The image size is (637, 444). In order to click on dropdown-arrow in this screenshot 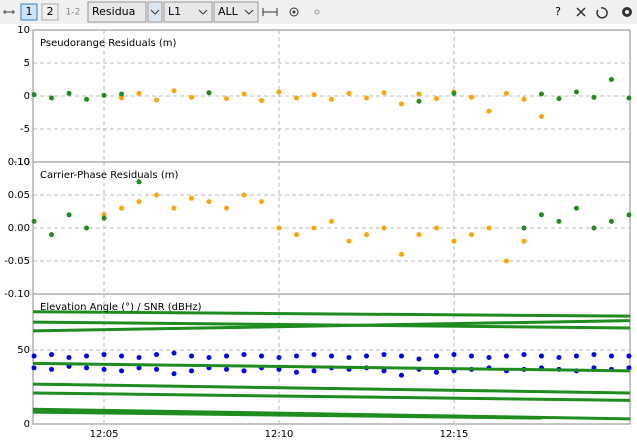, I will do `click(155, 12)`.